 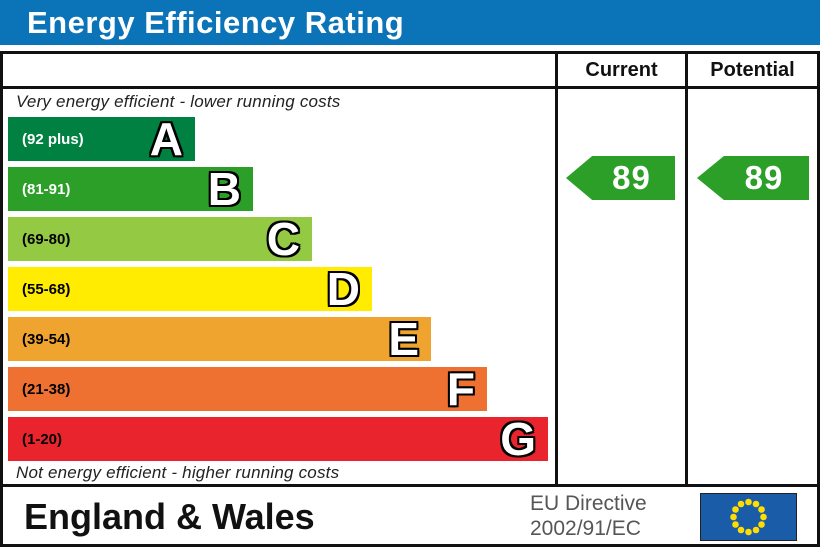 I want to click on eu-flag-stars, so click(x=748, y=517).